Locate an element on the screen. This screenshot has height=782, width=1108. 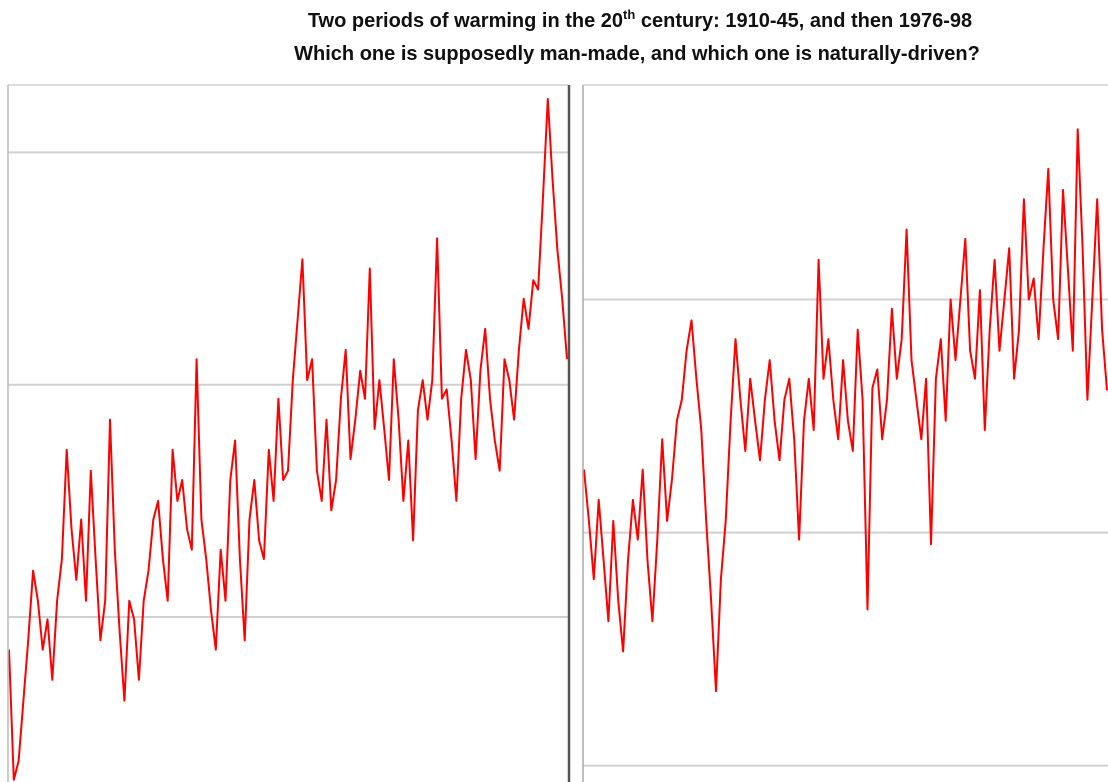
title-part: century: 1910-45, and then 1976-98 is located at coordinates (803, 21).